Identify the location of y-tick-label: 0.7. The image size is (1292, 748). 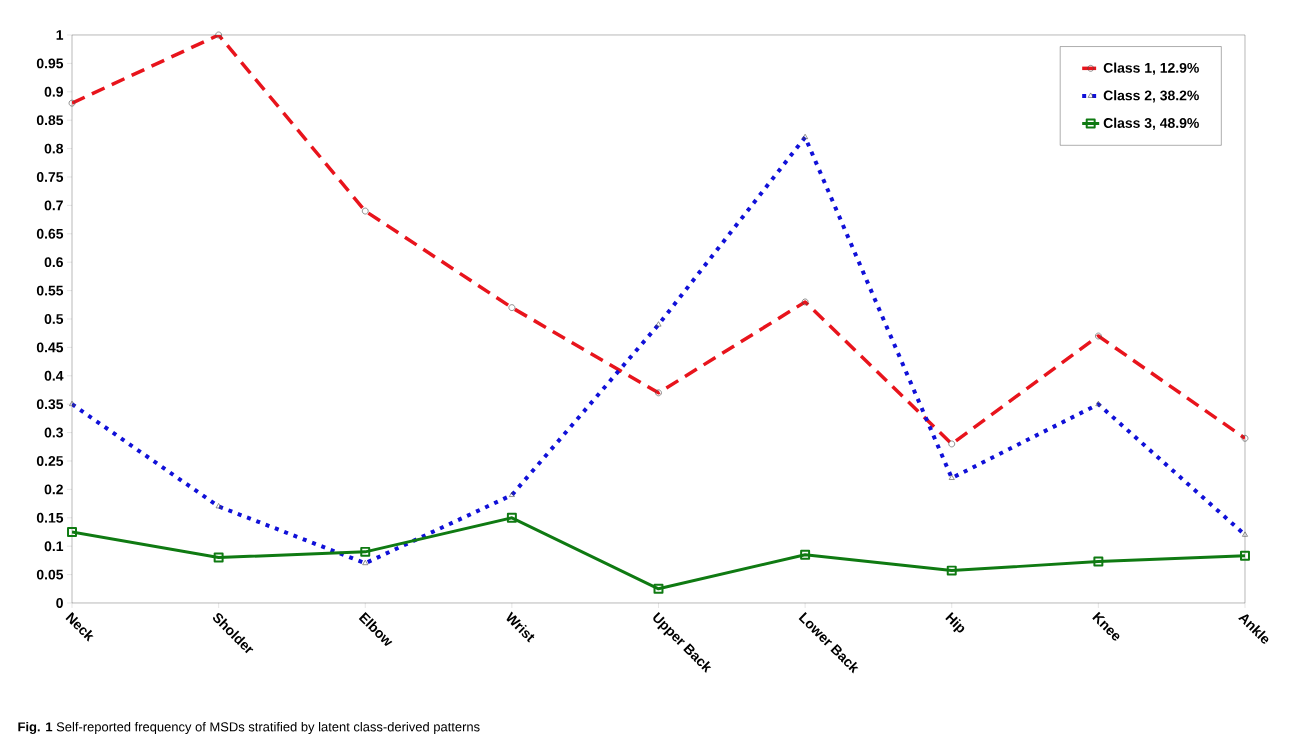
(53, 205).